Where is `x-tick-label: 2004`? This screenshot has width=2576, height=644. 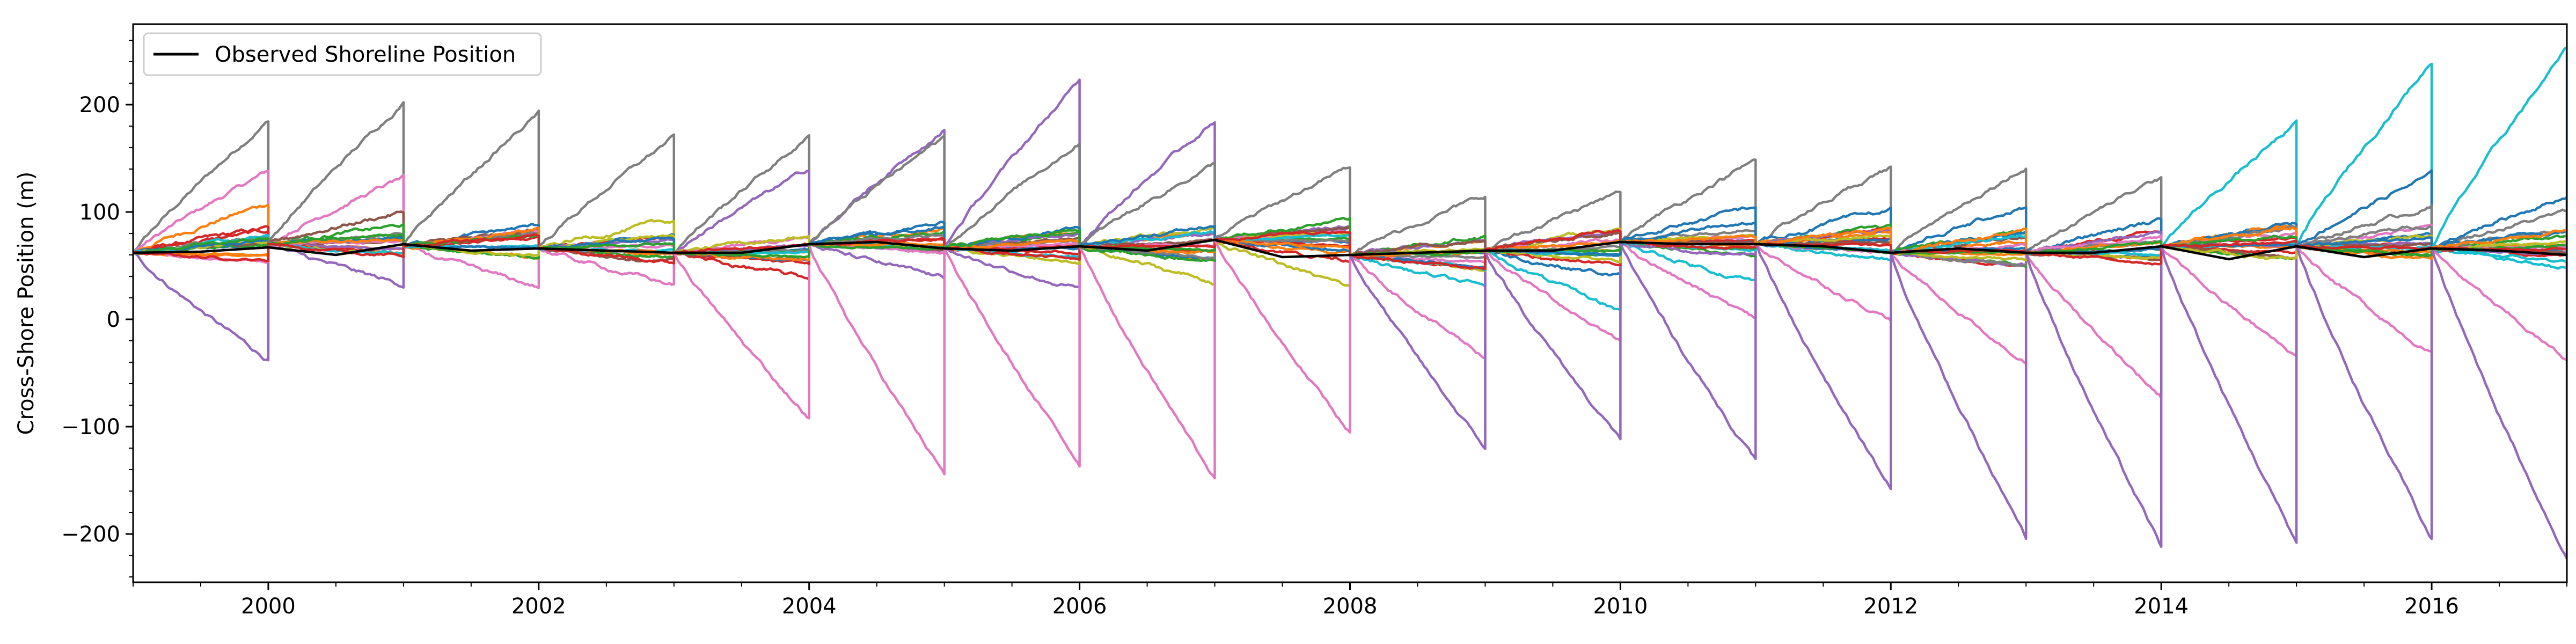 x-tick-label: 2004 is located at coordinates (809, 606).